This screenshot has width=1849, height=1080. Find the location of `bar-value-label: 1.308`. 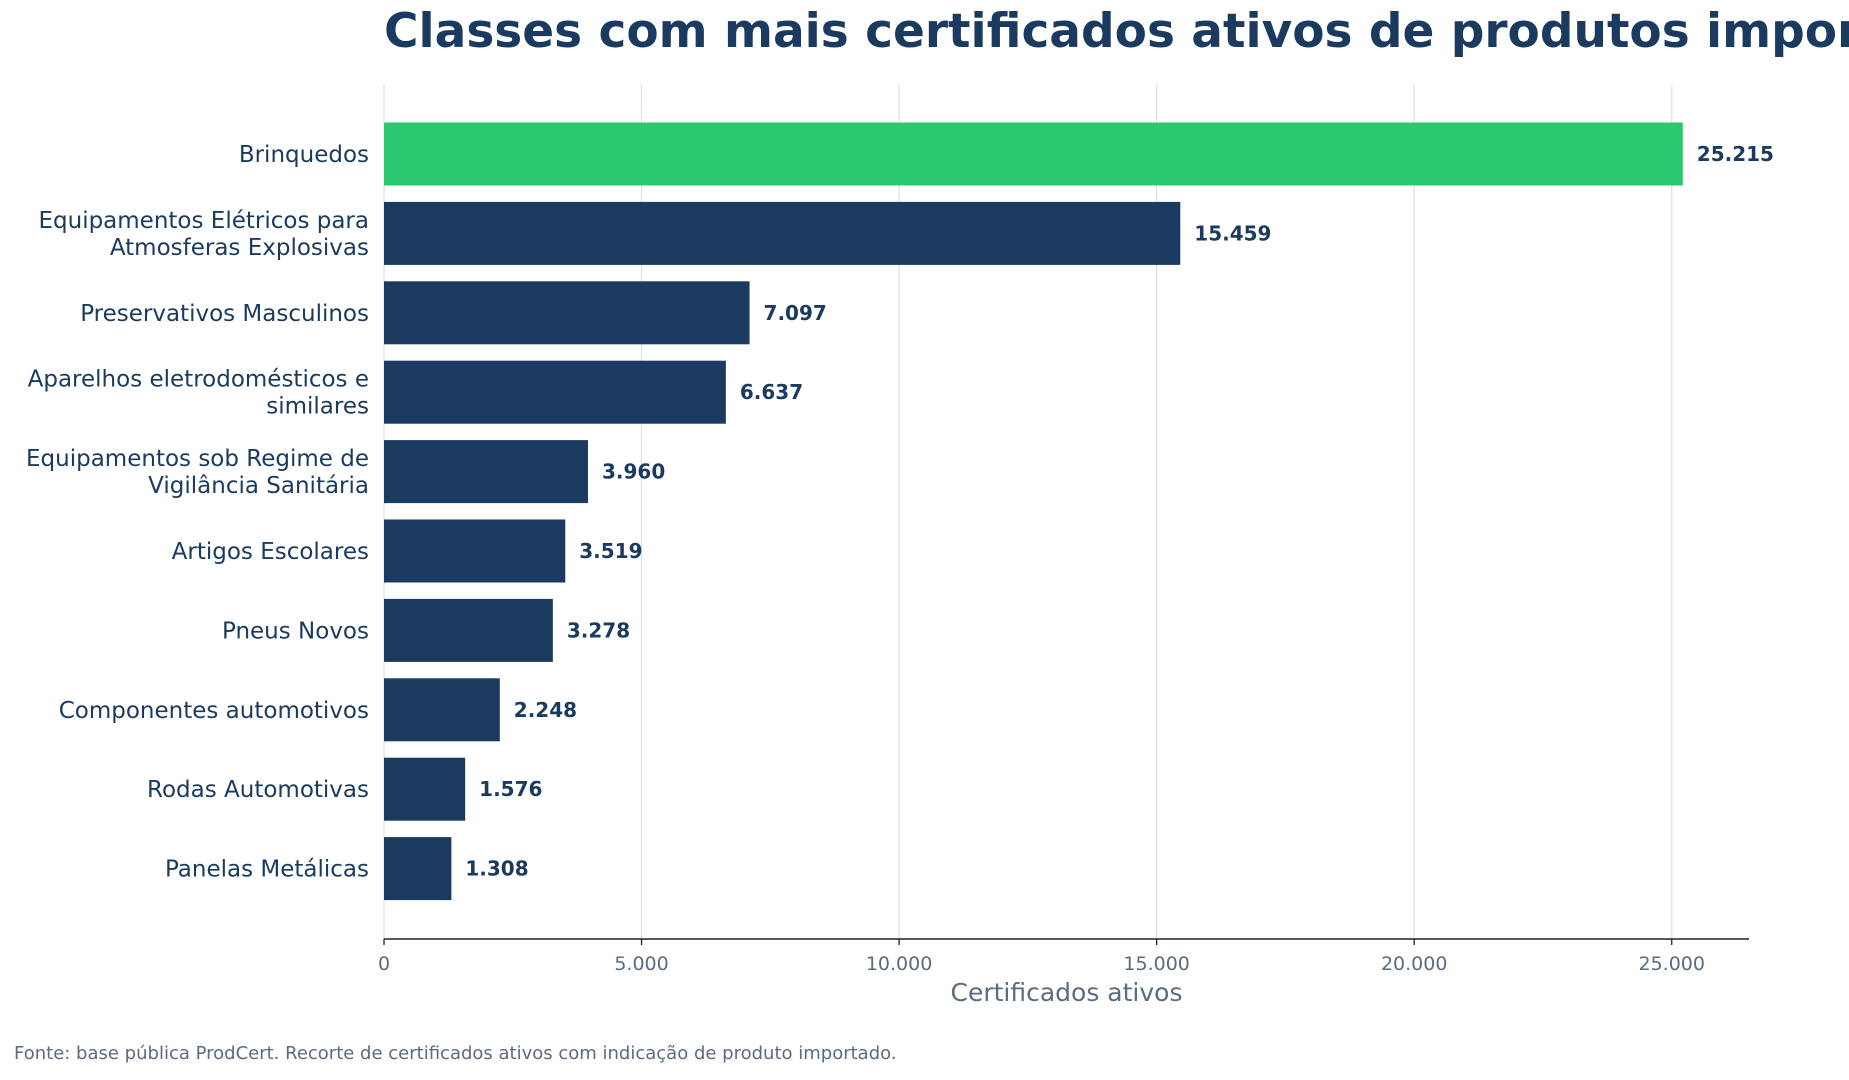

bar-value-label: 1.308 is located at coordinates (496, 869).